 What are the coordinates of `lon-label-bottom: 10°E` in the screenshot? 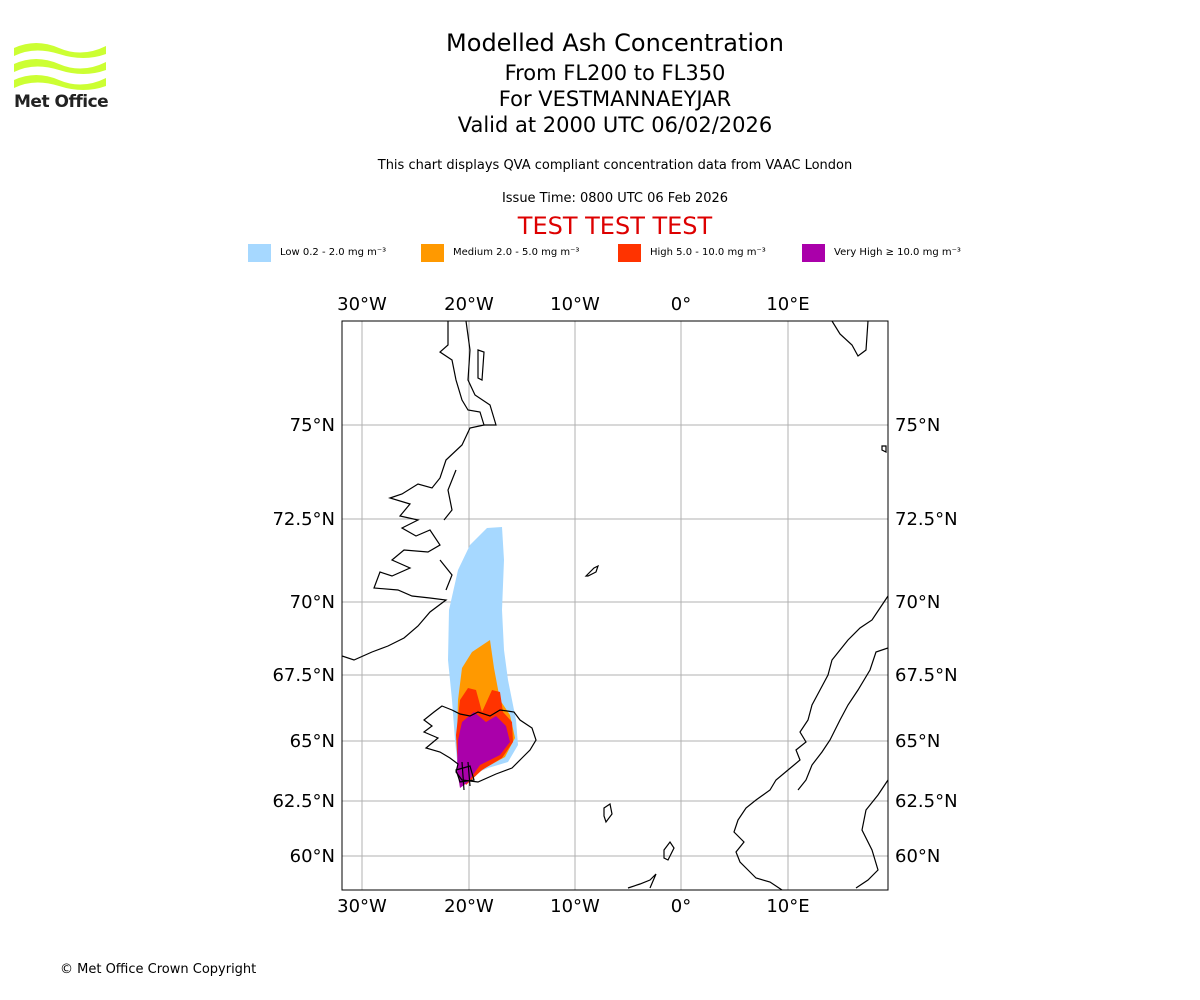 It's located at (787, 906).